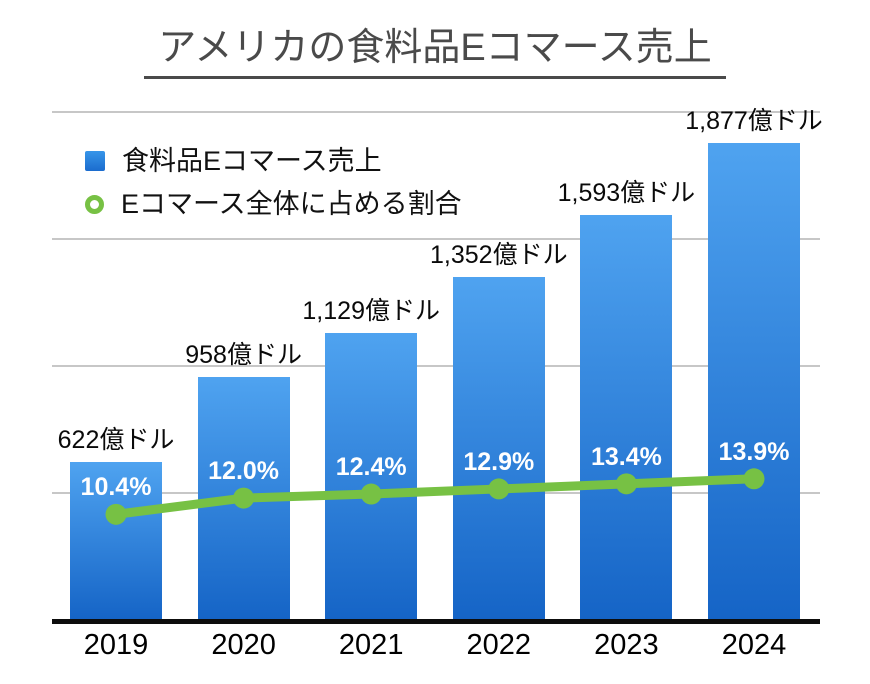 This screenshot has height=684, width=870. What do you see at coordinates (116, 440) in the screenshot?
I see `bar-value-label: 622億ドル` at bounding box center [116, 440].